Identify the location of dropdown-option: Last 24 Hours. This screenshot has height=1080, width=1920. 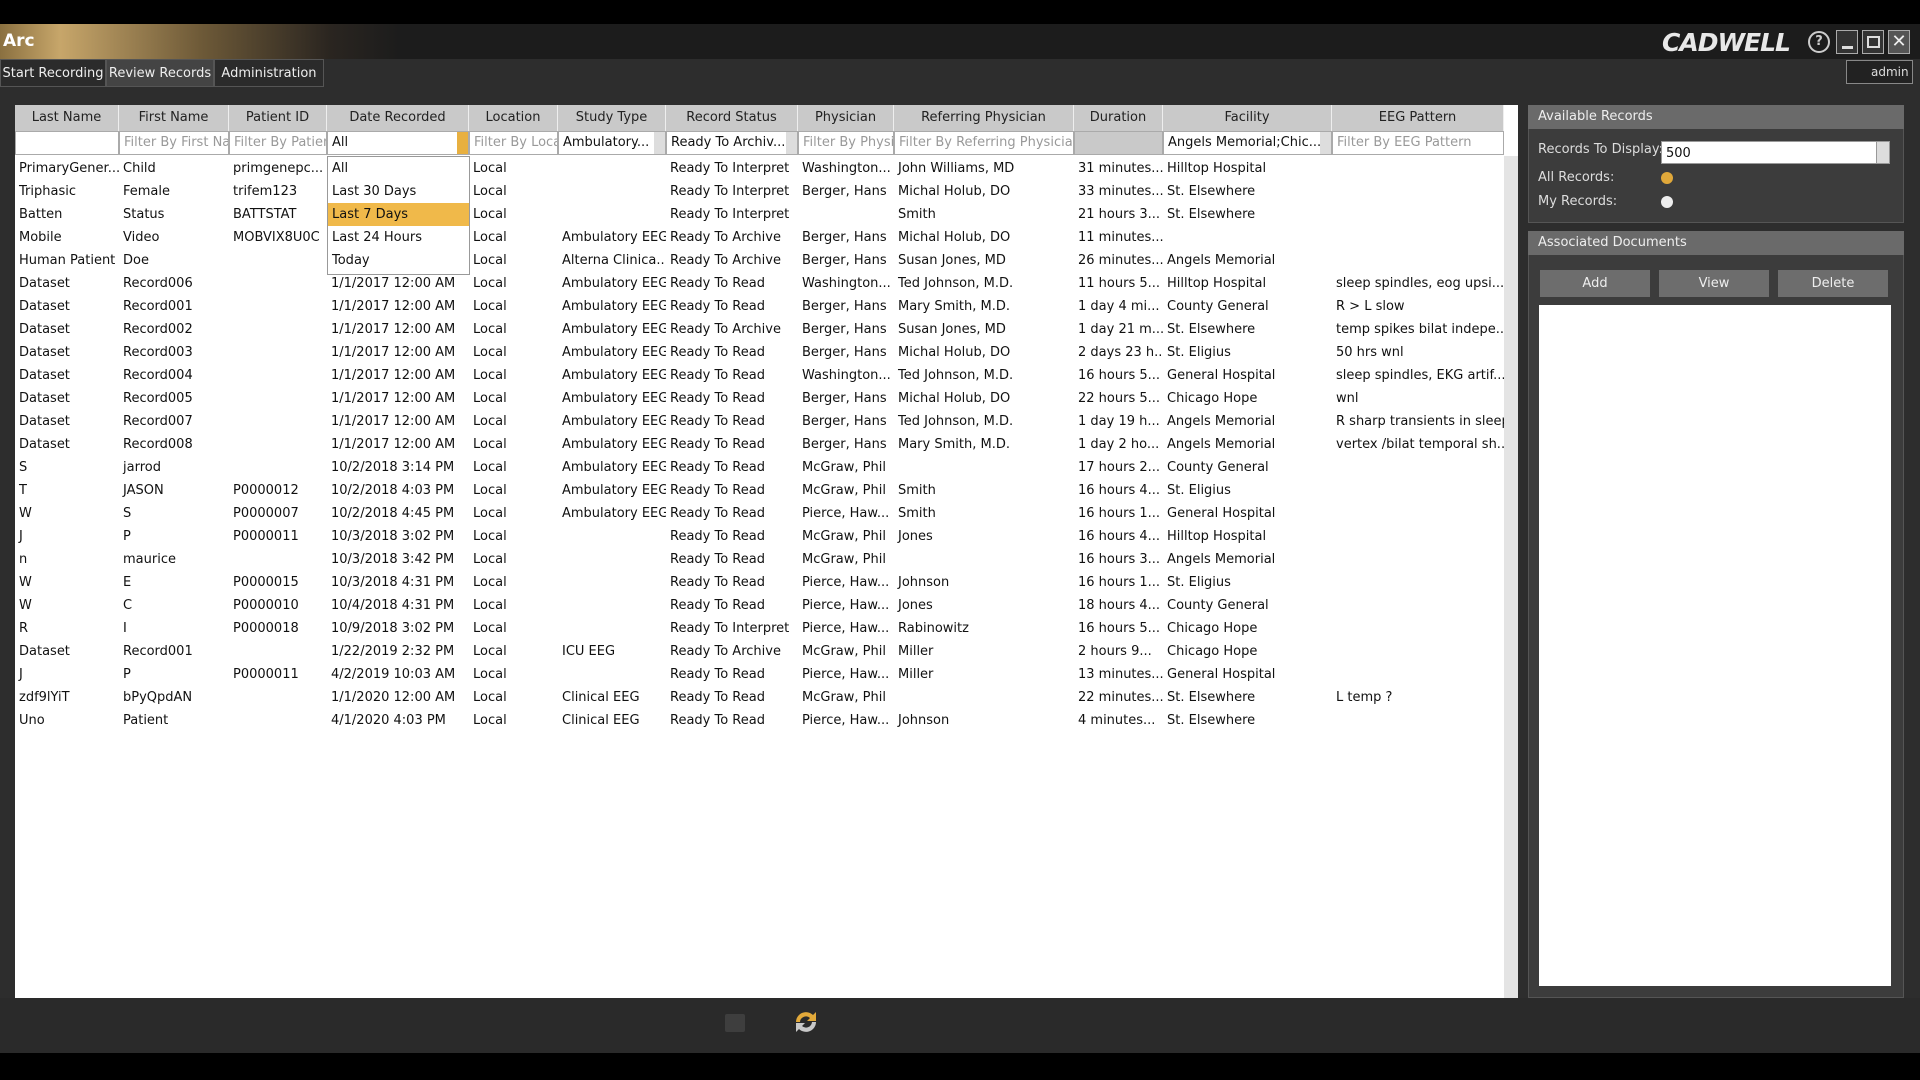
(377, 237).